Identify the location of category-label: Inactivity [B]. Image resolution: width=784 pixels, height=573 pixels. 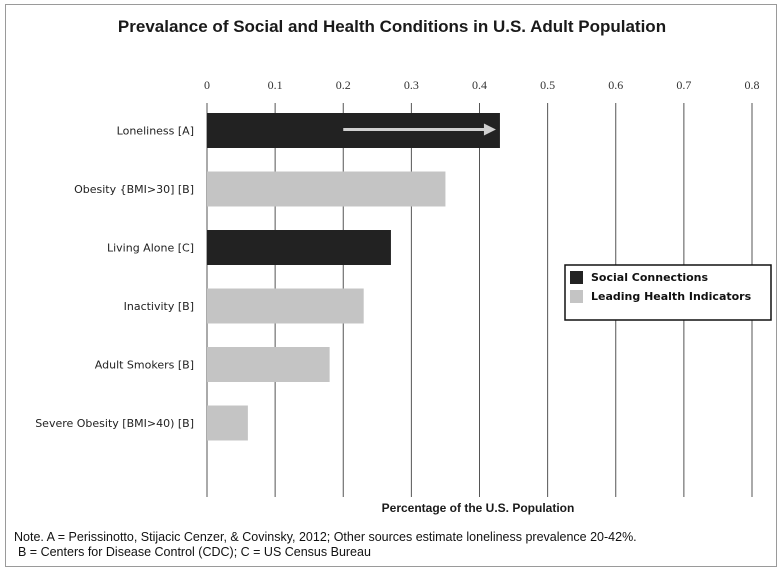
(159, 306).